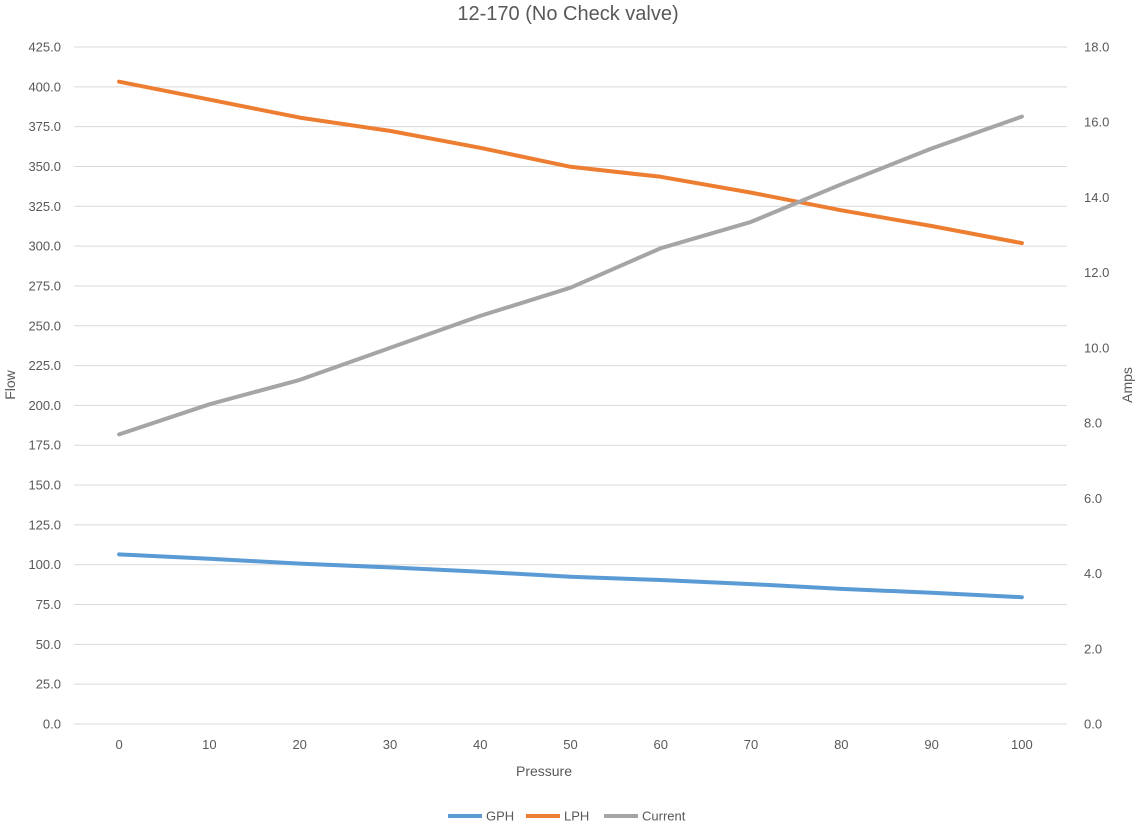 The height and width of the screenshot is (826, 1138). Describe the element at coordinates (44, 524) in the screenshot. I see `left-axis-tick-label: 125.0` at that location.